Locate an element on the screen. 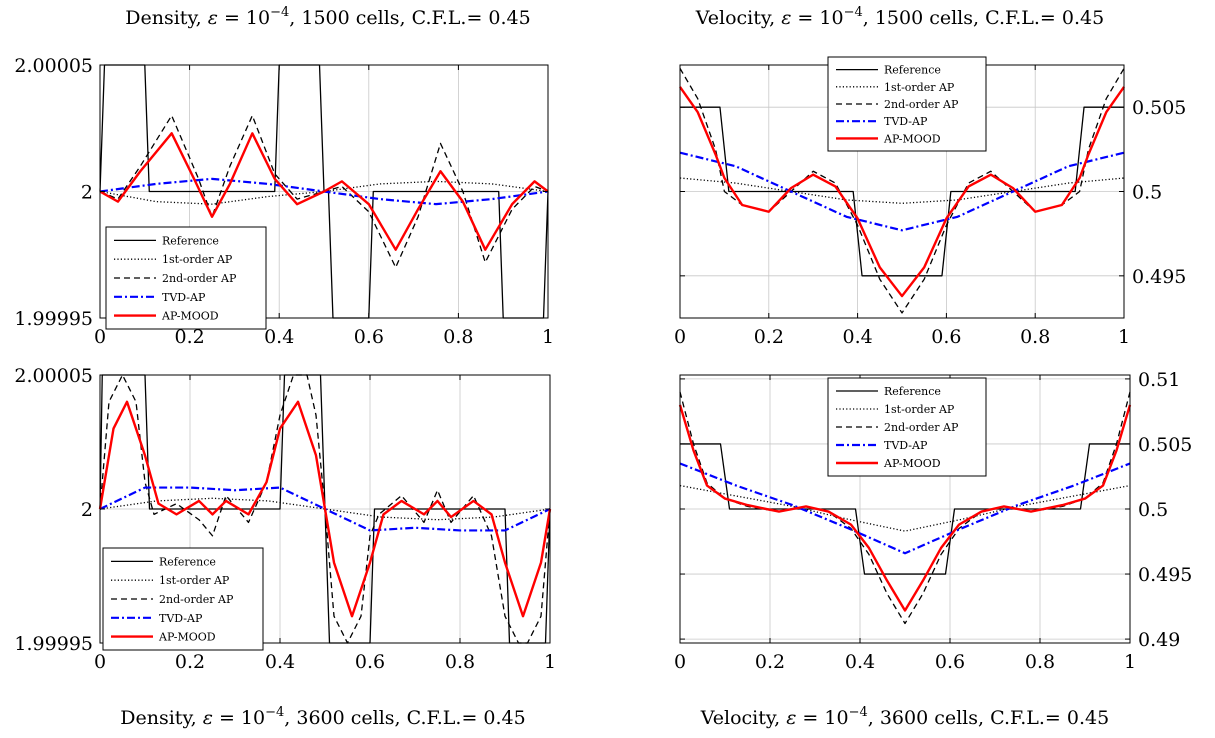 This screenshot has height=738, width=1215. series-line-reference is located at coordinates (902, 191).